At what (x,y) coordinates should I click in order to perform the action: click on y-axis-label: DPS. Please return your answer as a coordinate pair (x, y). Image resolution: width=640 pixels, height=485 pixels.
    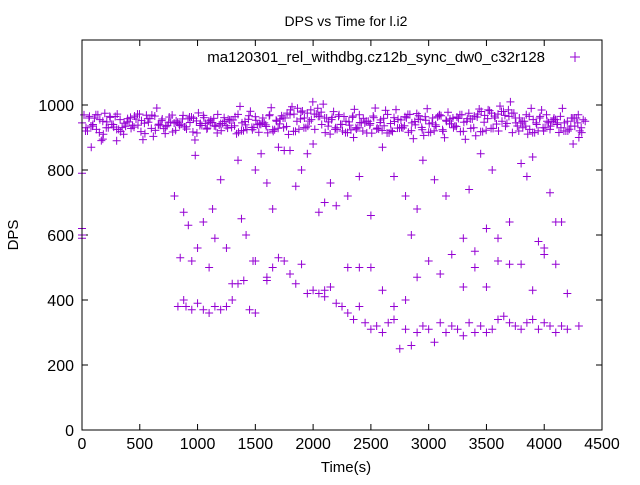
    Looking at the image, I should click on (13, 235).